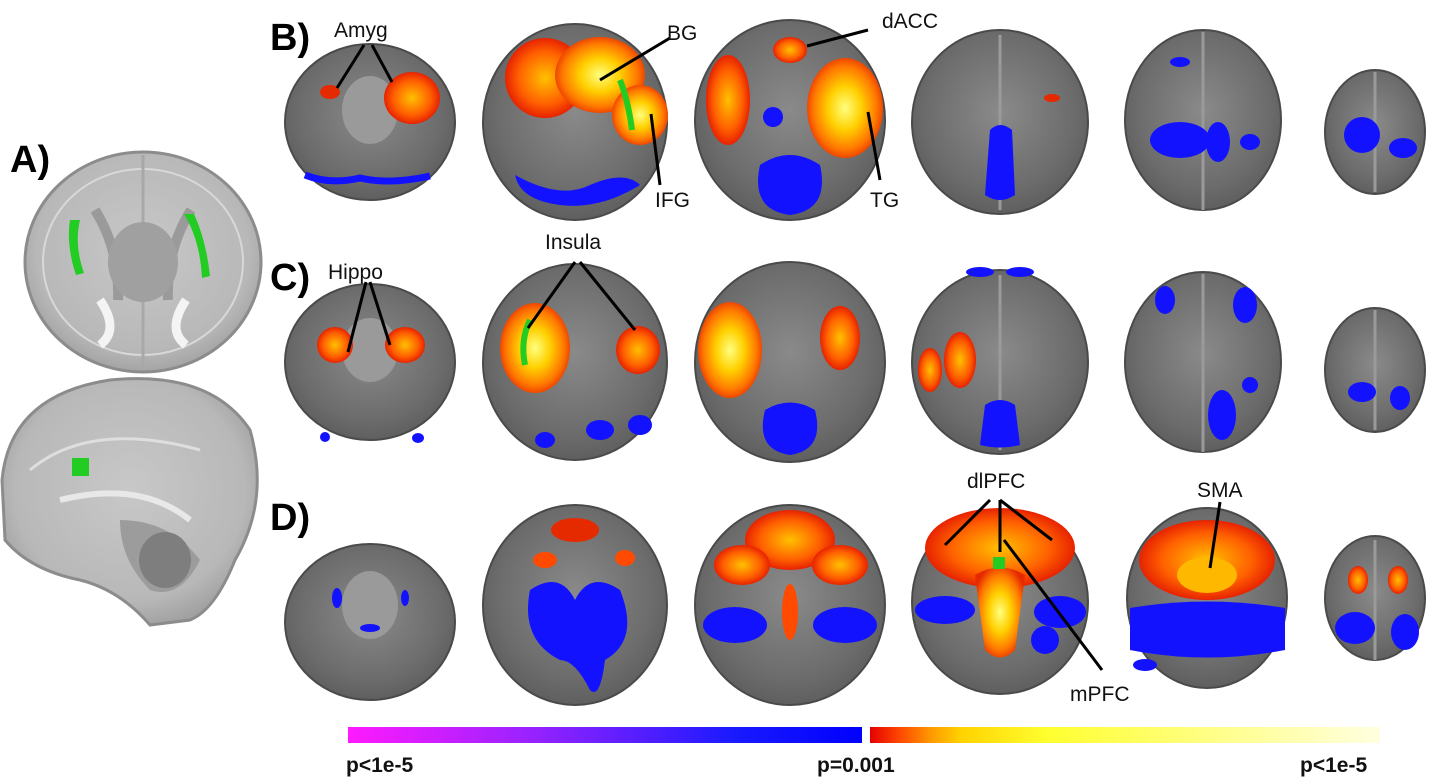  What do you see at coordinates (856, 765) in the screenshot?
I see `colorbar-center-label: p=0.001` at bounding box center [856, 765].